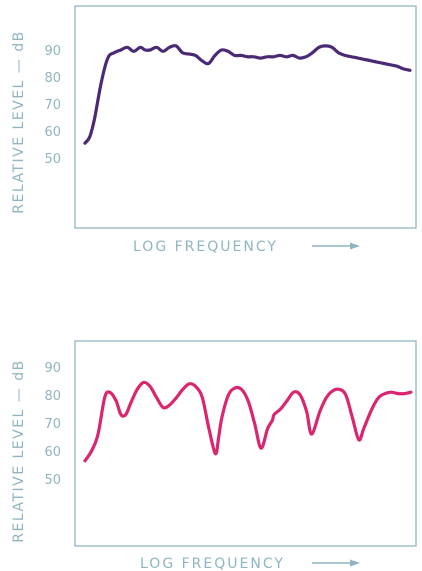 This screenshot has width=422, height=571. What do you see at coordinates (52, 424) in the screenshot?
I see `chart-2-y-tick-70: 70` at bounding box center [52, 424].